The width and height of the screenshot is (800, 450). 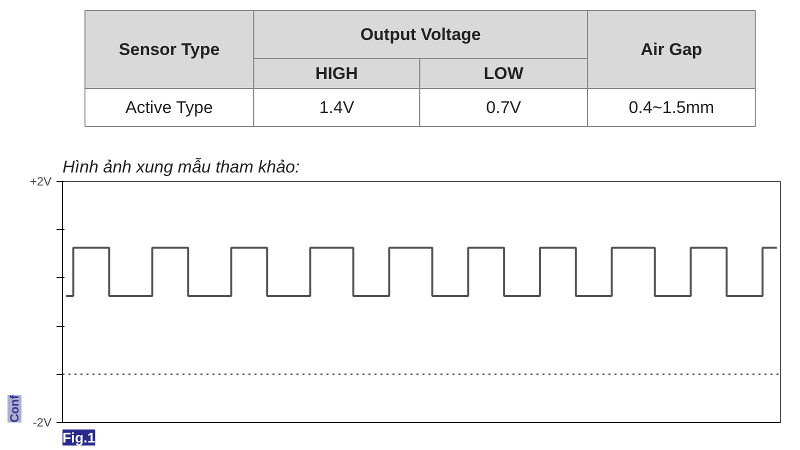 What do you see at coordinates (15, 408) in the screenshot?
I see `text: Conf` at bounding box center [15, 408].